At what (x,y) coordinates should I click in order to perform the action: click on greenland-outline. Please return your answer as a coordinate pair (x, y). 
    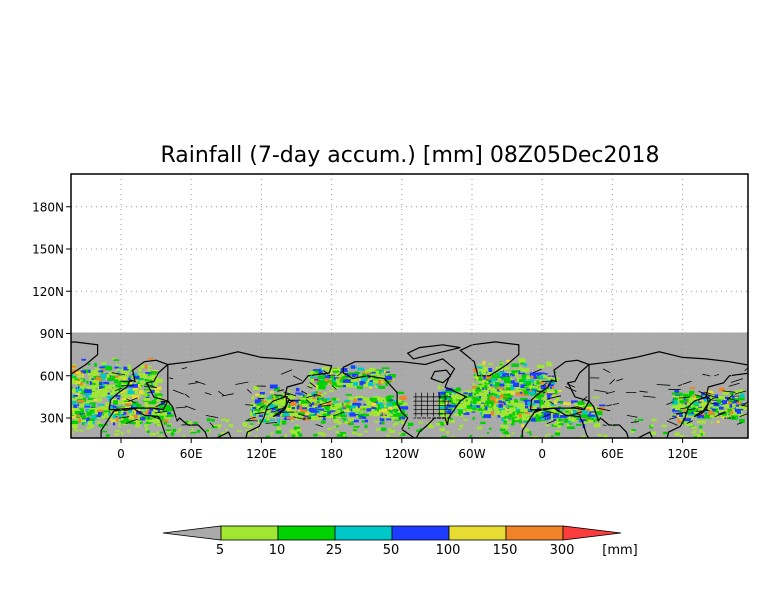
    Looking at the image, I should click on (85, 358).